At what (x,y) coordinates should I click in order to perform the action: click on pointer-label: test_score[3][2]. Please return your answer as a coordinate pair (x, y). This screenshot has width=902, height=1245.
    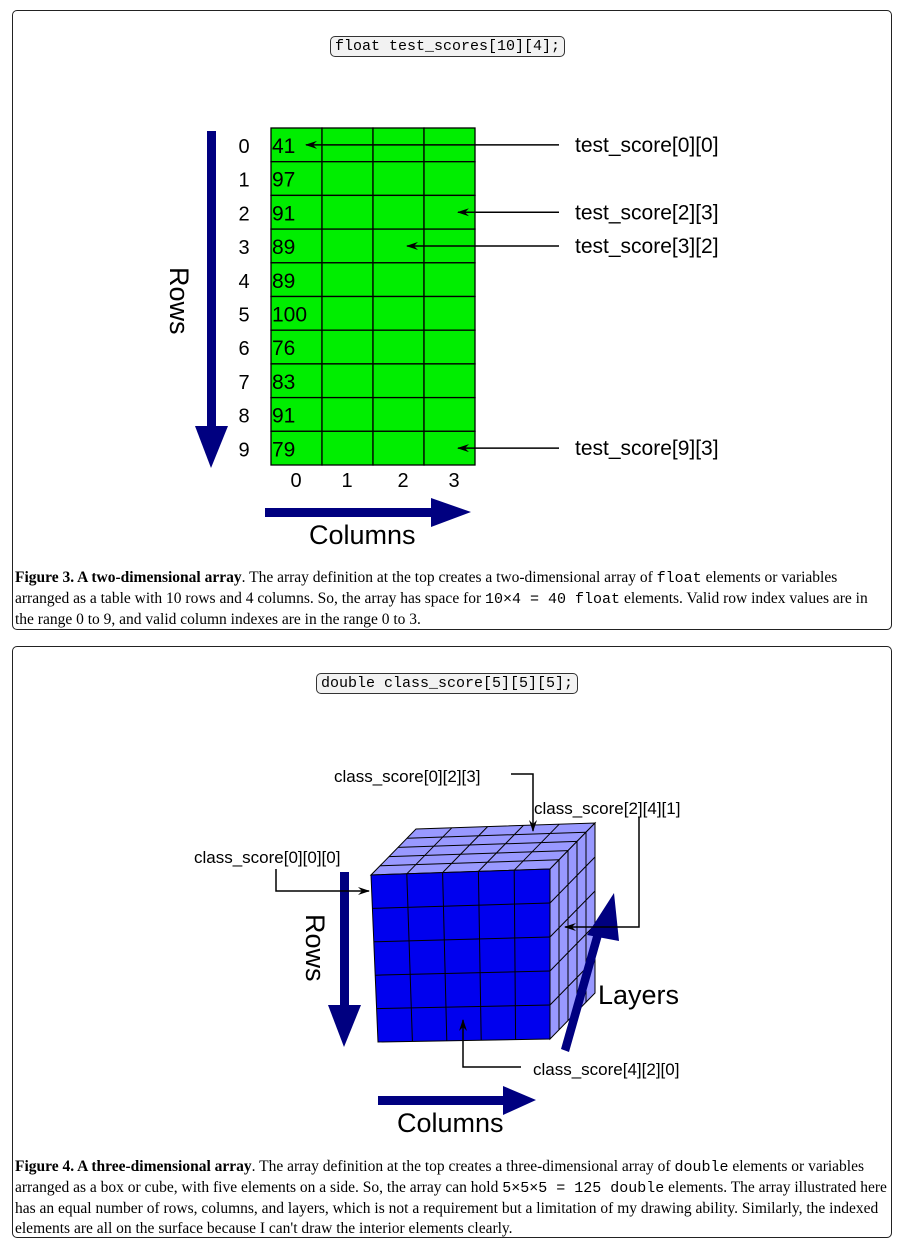
    Looking at the image, I should click on (647, 246).